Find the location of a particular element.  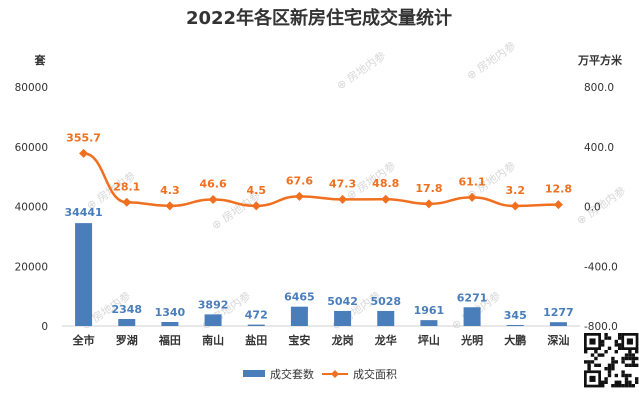

category-labels: 全市 罗湖 福田 南山 盐田 宝安 龙岗 龙华 坪山 光明 大鹏 深汕 is located at coordinates (321, 340).